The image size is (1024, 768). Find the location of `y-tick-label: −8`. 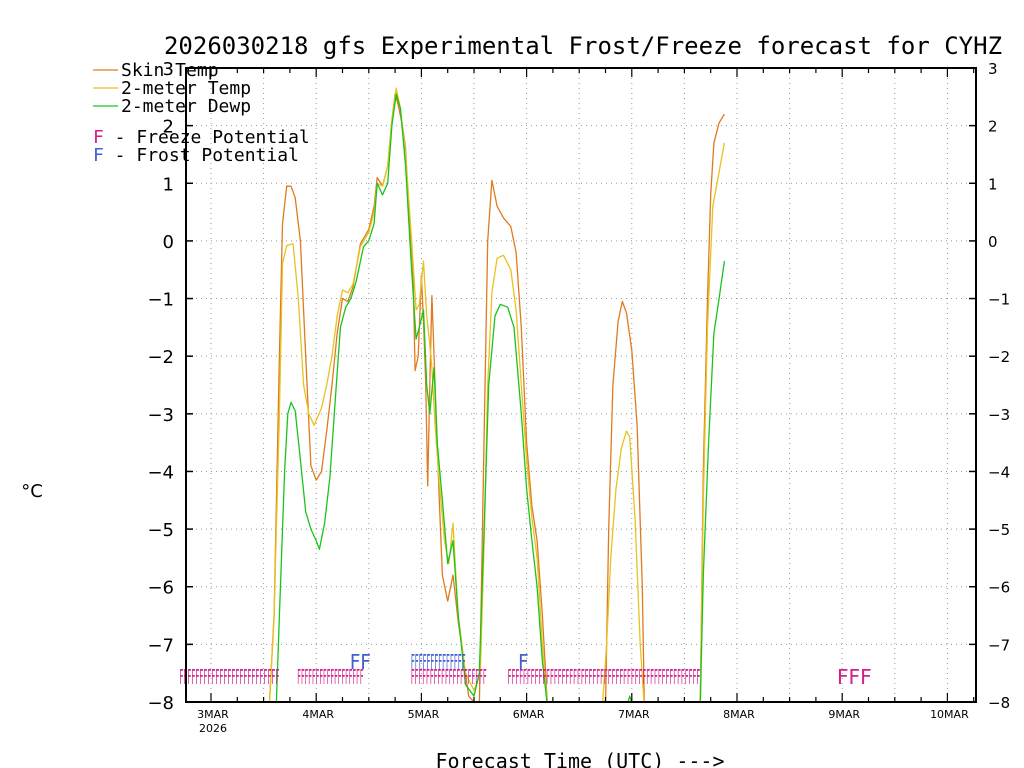

y-tick-label: −8 is located at coordinates (160, 703).